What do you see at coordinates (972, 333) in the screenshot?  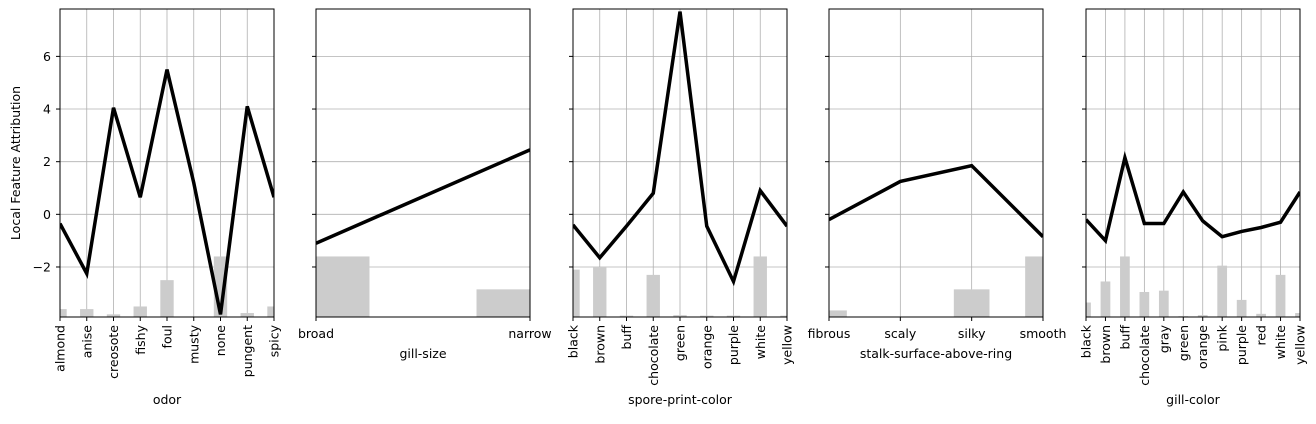 I see `x-tick-label: silky` at bounding box center [972, 333].